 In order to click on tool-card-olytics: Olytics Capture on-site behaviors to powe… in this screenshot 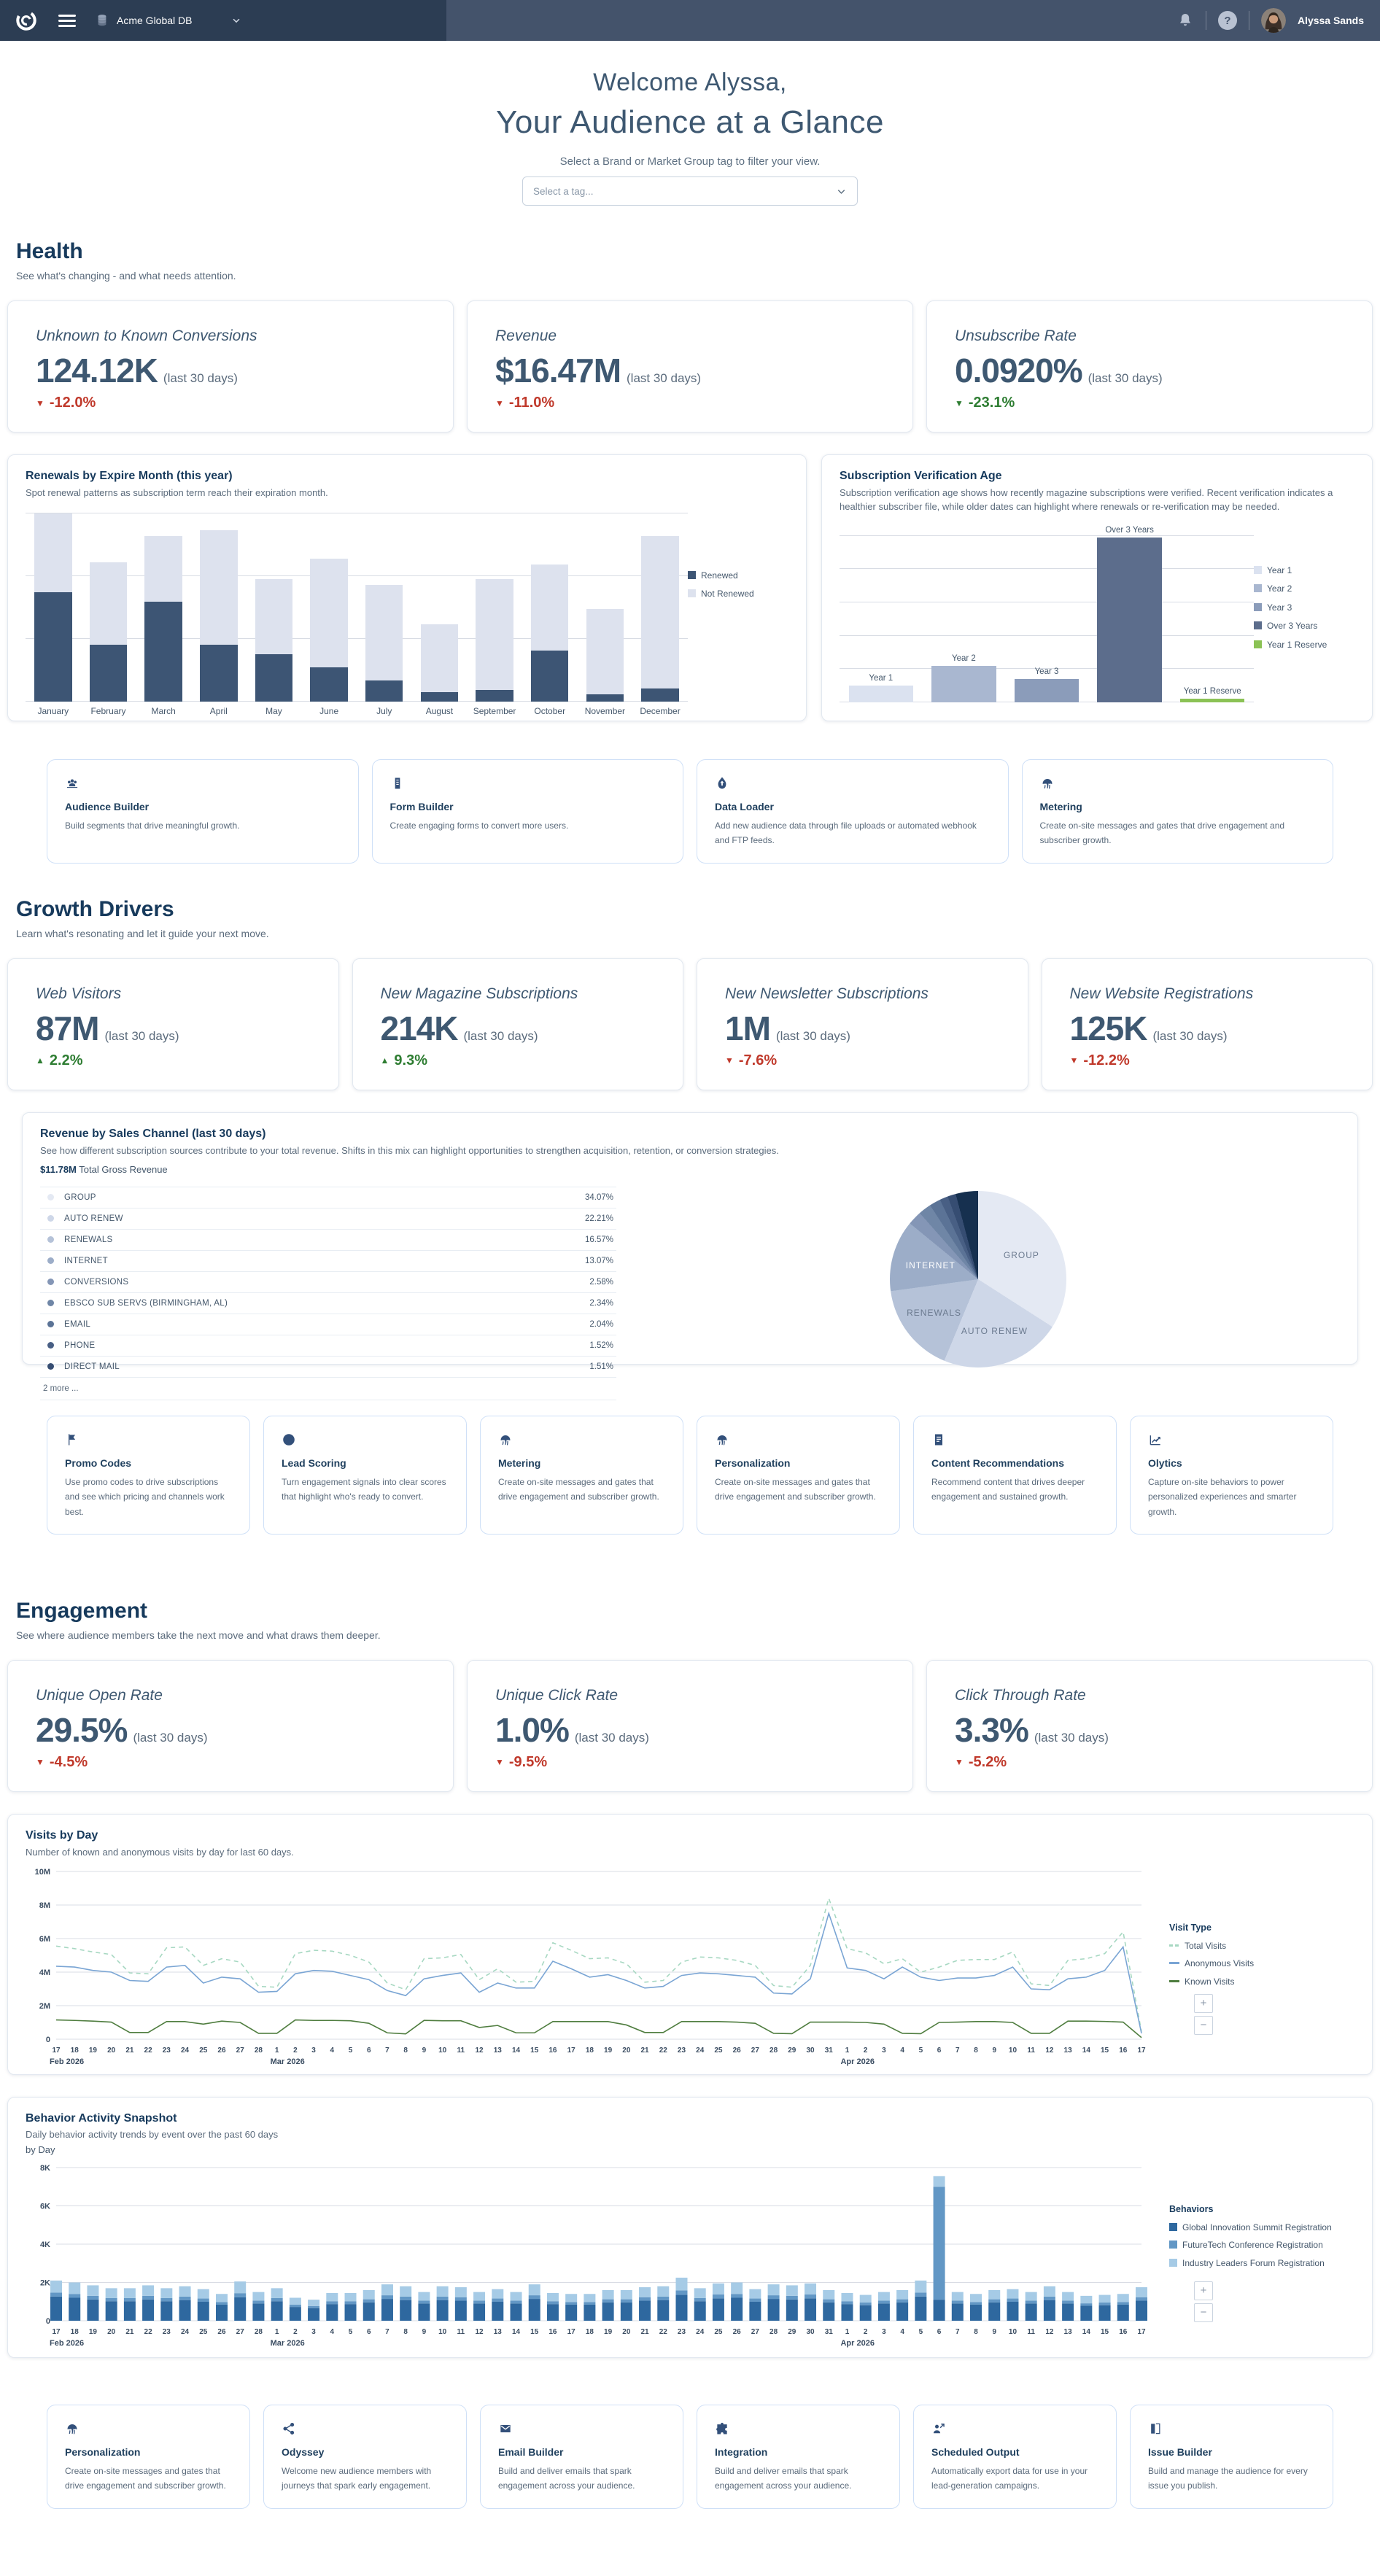, I will do `click(1231, 1475)`.